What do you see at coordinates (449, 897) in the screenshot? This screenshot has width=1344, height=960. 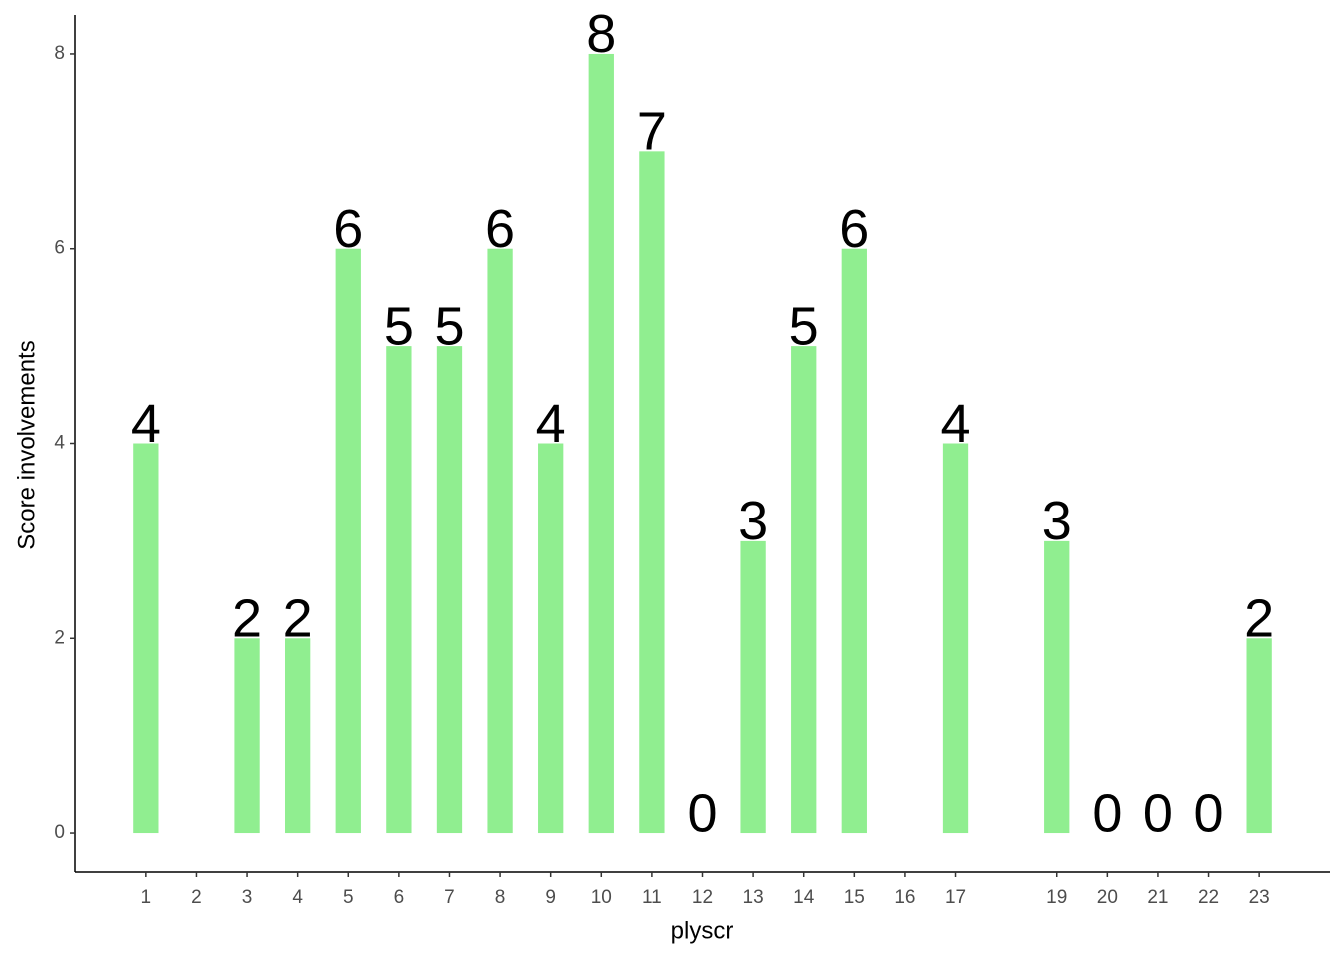 I see `x-tick-label: 7` at bounding box center [449, 897].